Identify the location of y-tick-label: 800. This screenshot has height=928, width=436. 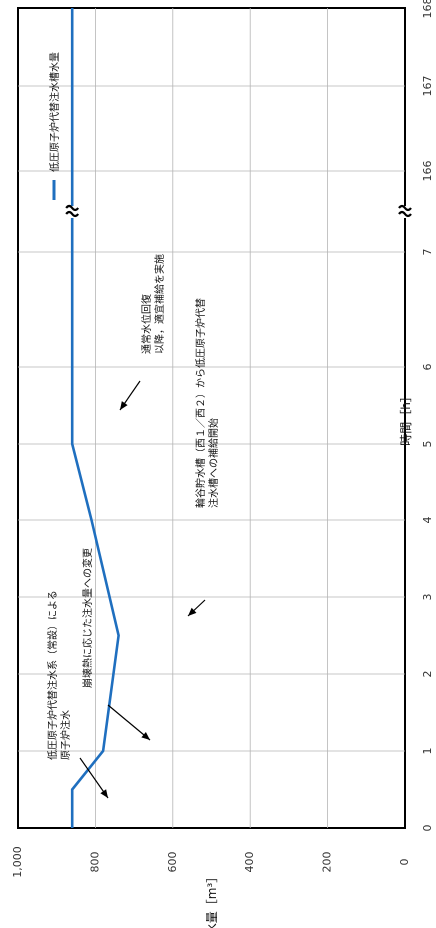
(94, 862).